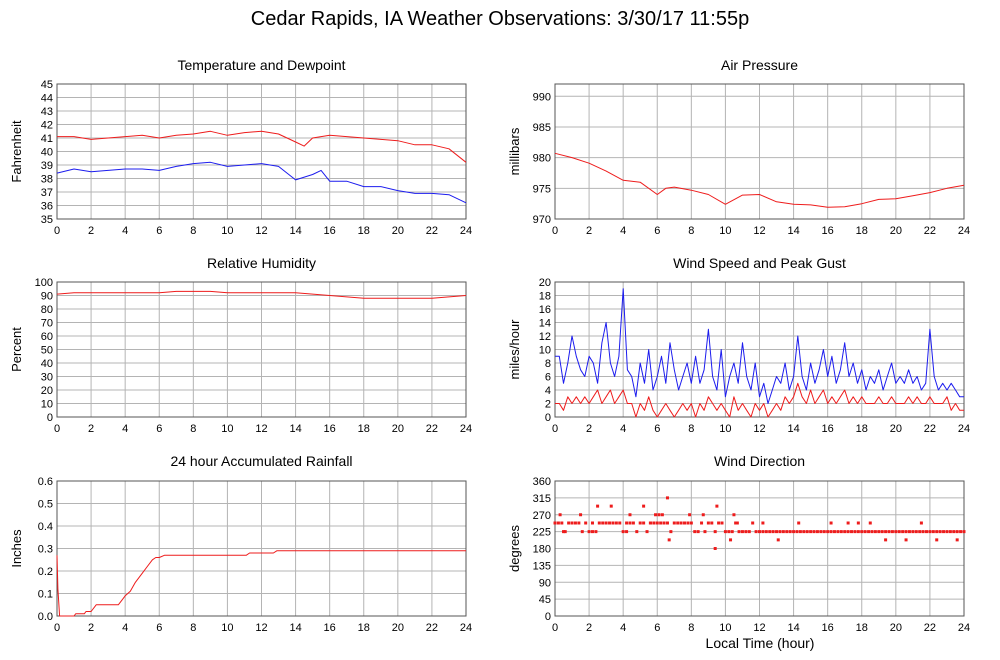  I want to click on x-tick-label: 24, so click(964, 231).